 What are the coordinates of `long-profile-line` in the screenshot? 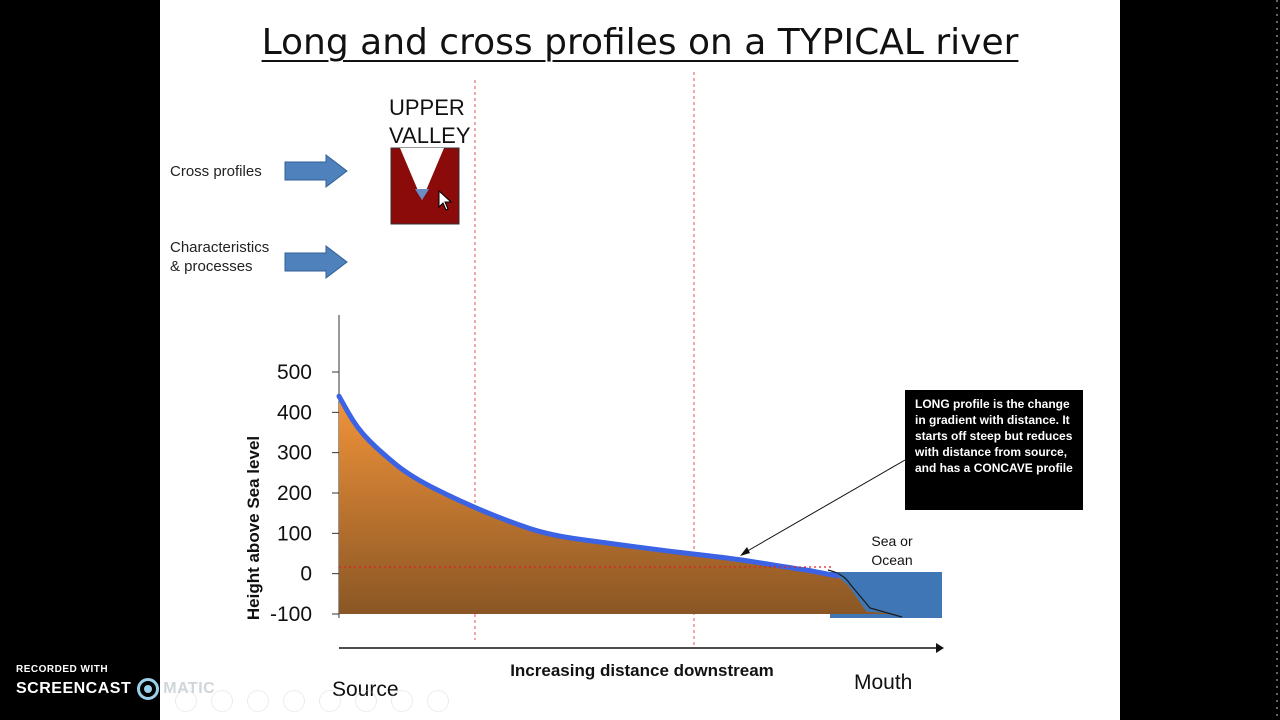 It's located at (587, 486).